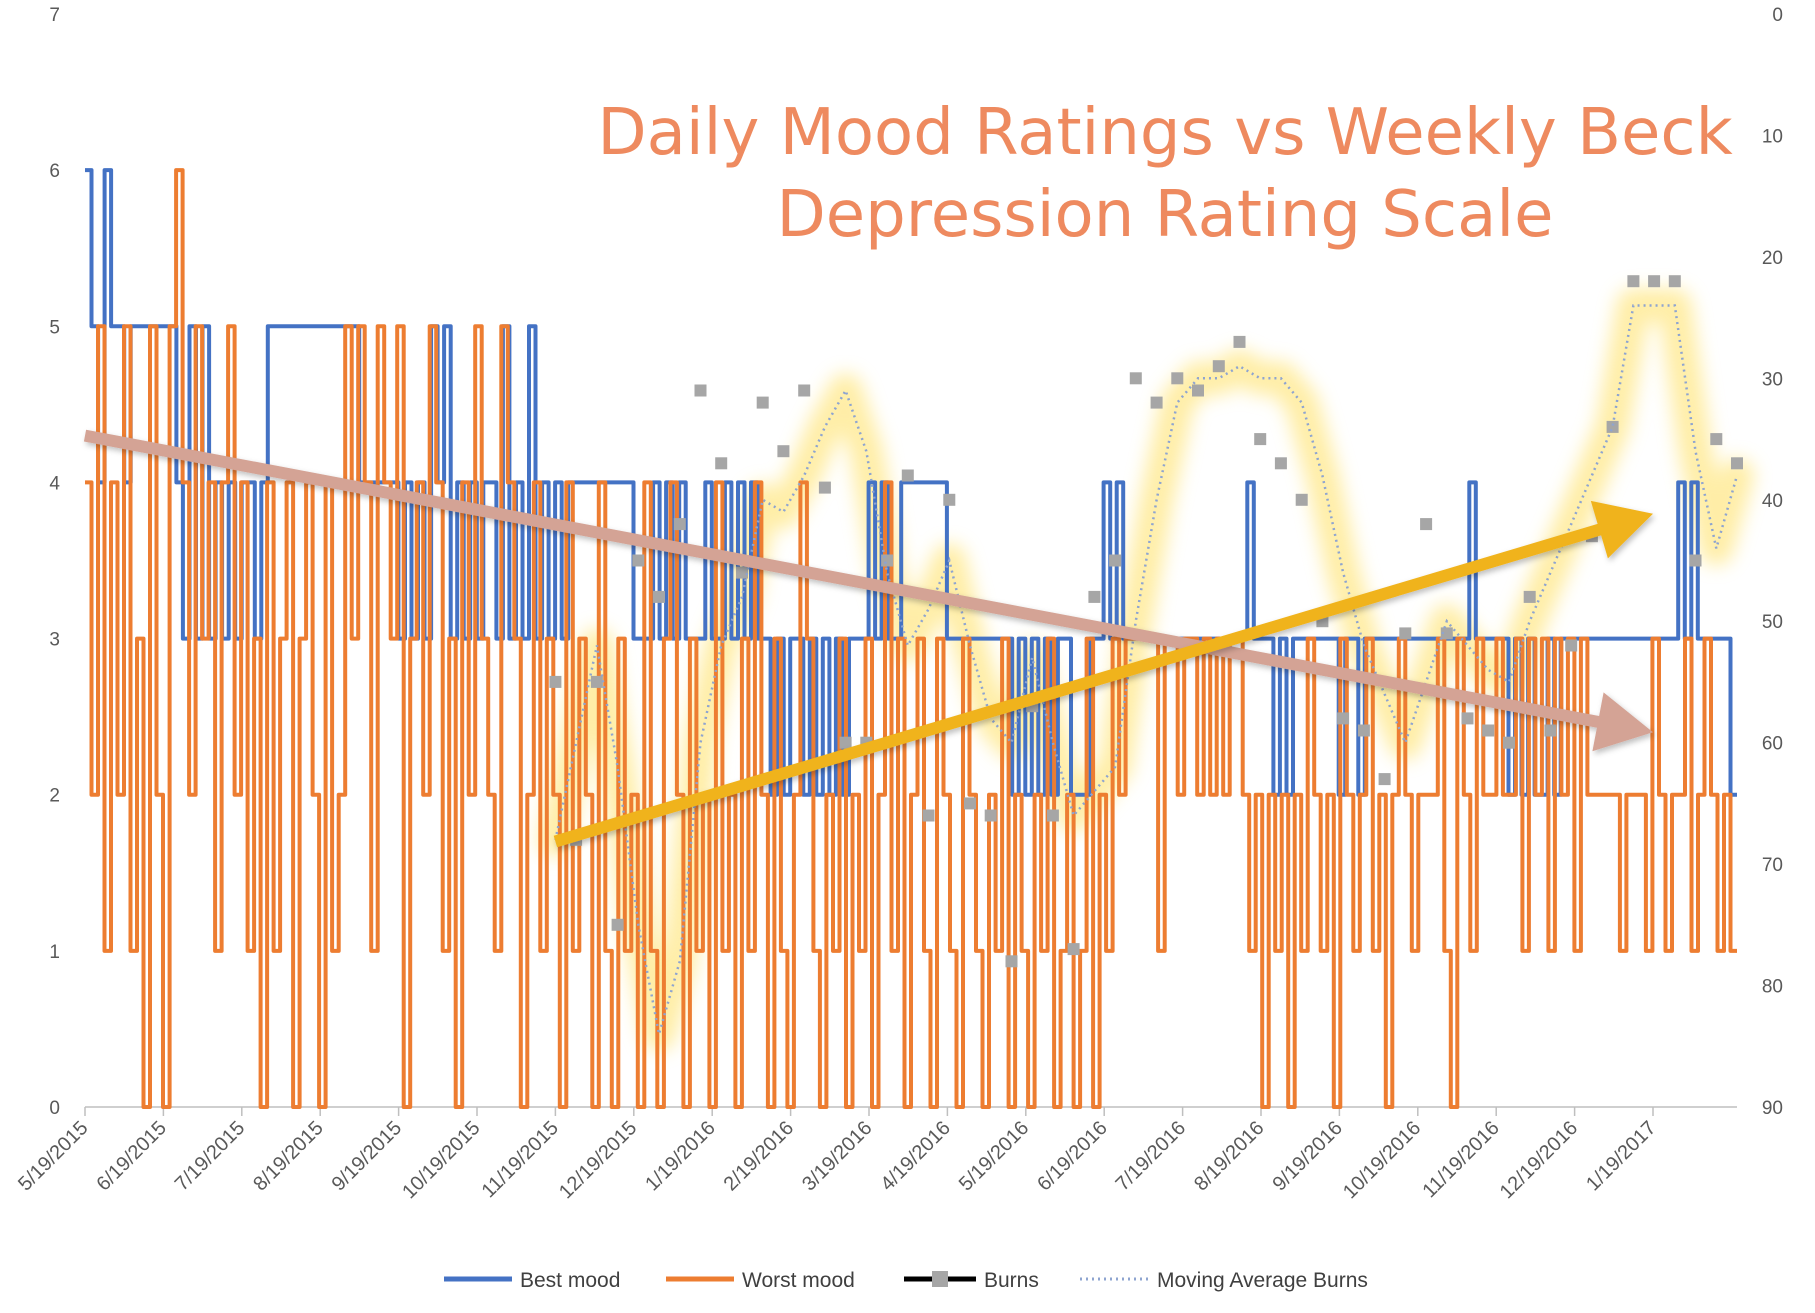  What do you see at coordinates (1539, 1160) in the screenshot?
I see `x-tick-label: 12/19/2016` at bounding box center [1539, 1160].